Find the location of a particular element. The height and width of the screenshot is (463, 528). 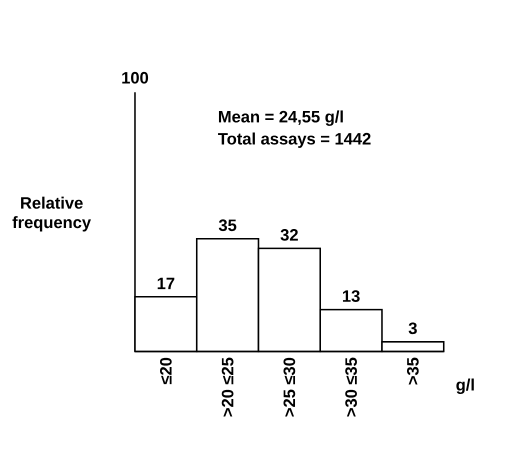

x-tick-label: >20 ≤25 is located at coordinates (228, 387).